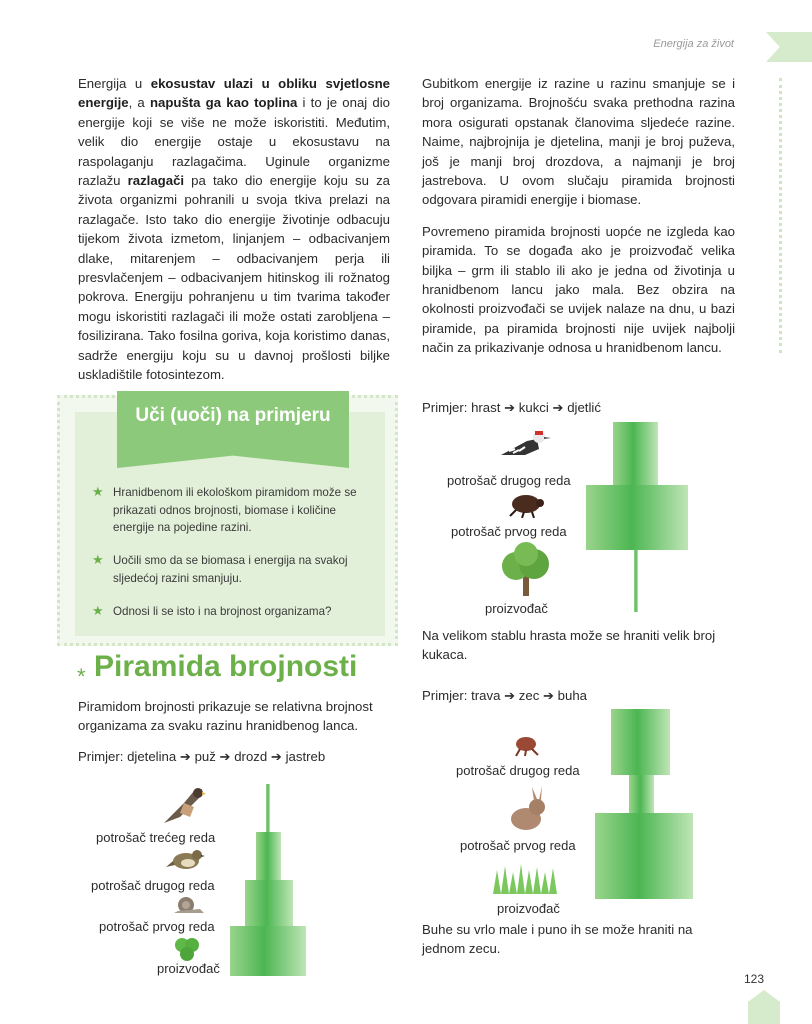  Describe the element at coordinates (156, 837) in the screenshot. I see `pyramid-label: potrošač trećeg reda` at that location.